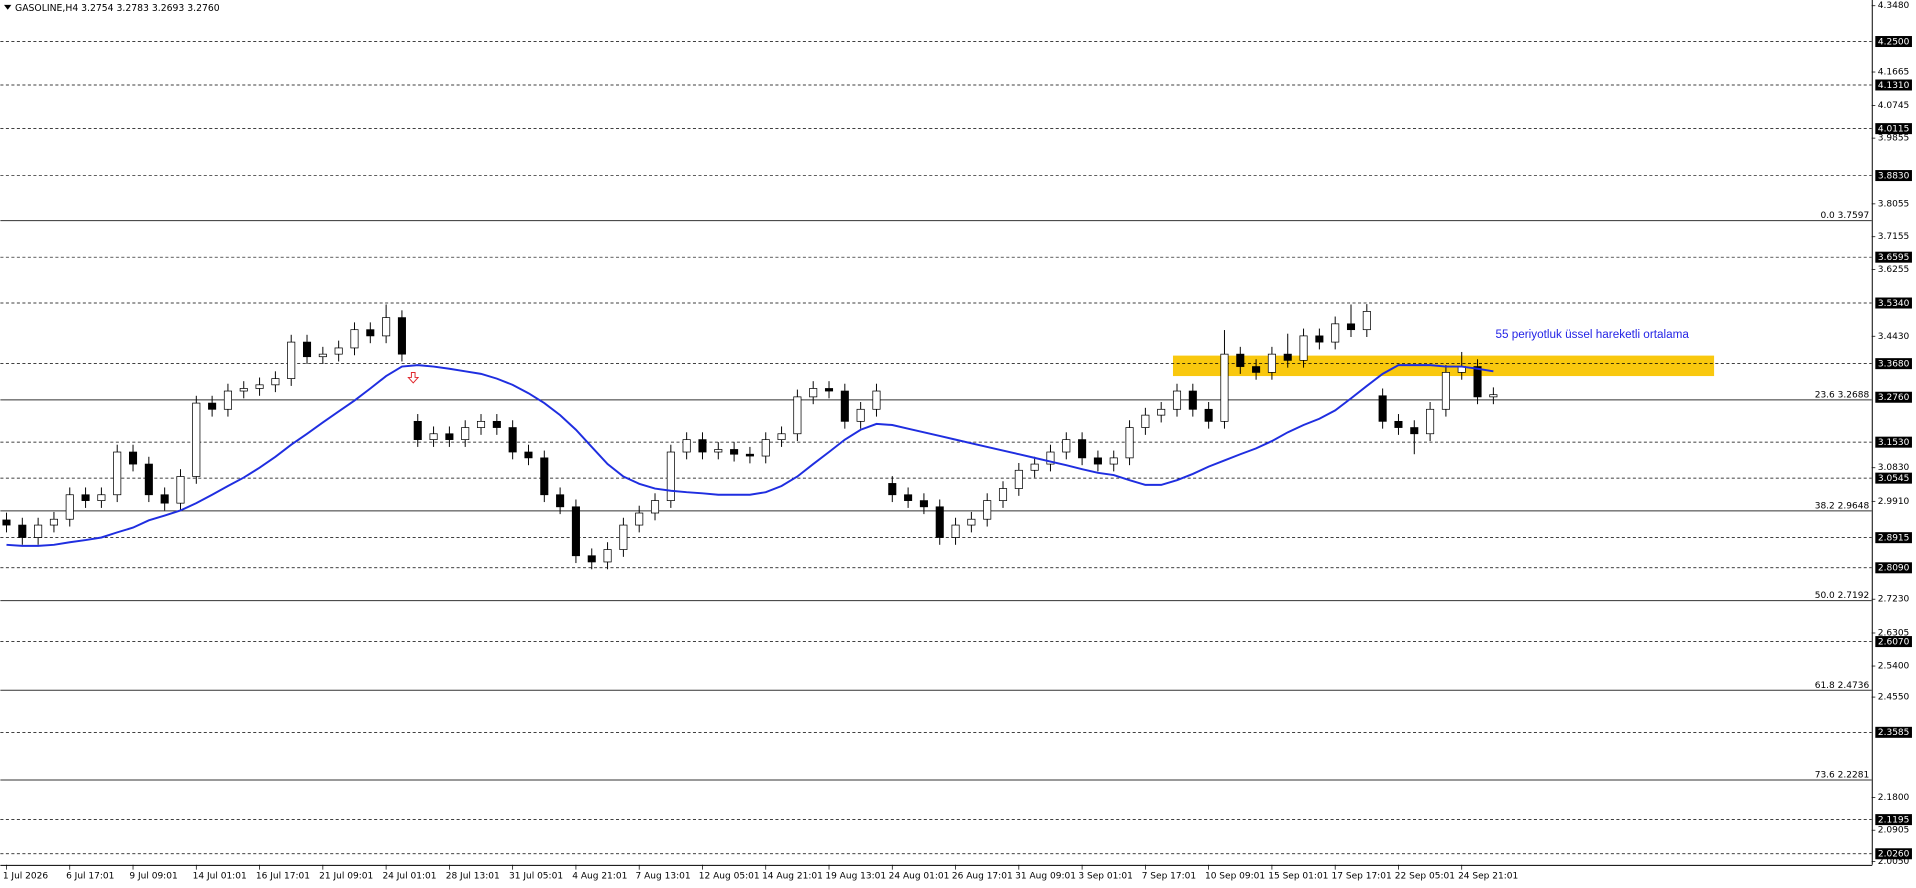 The image size is (1916, 888). What do you see at coordinates (1362, 876) in the screenshot?
I see `x-tick-label: 17 Sep 17:01` at bounding box center [1362, 876].